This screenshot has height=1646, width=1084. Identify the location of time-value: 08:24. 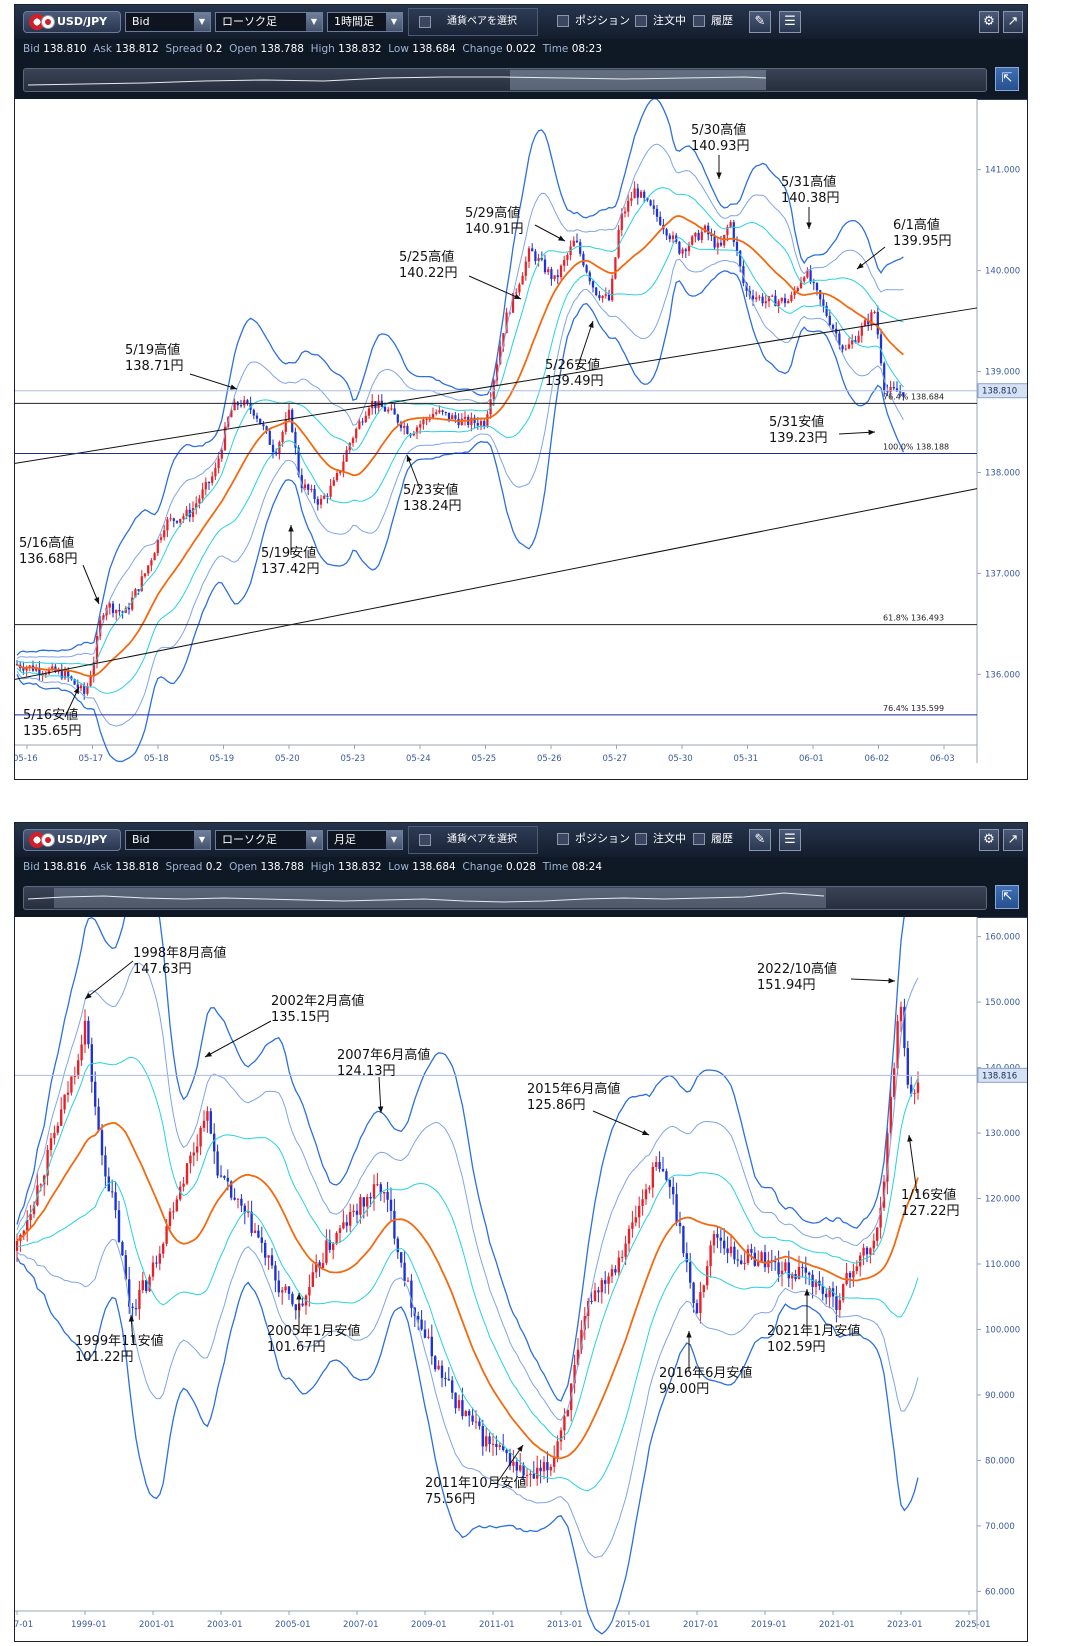
(586, 867).